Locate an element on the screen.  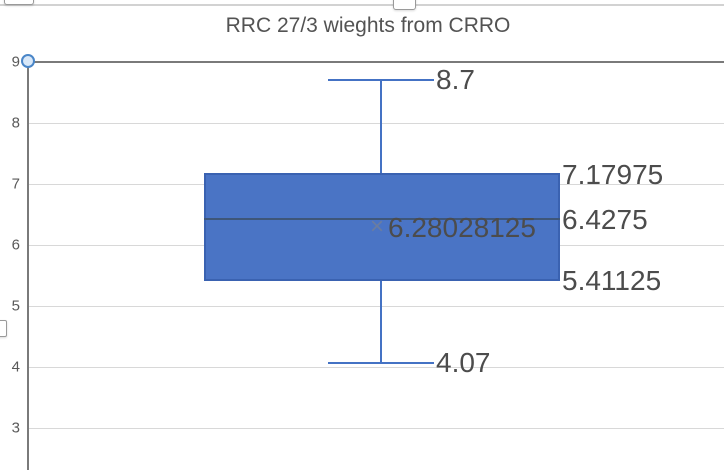
y-tick-label-6: 6 is located at coordinates (15, 245).